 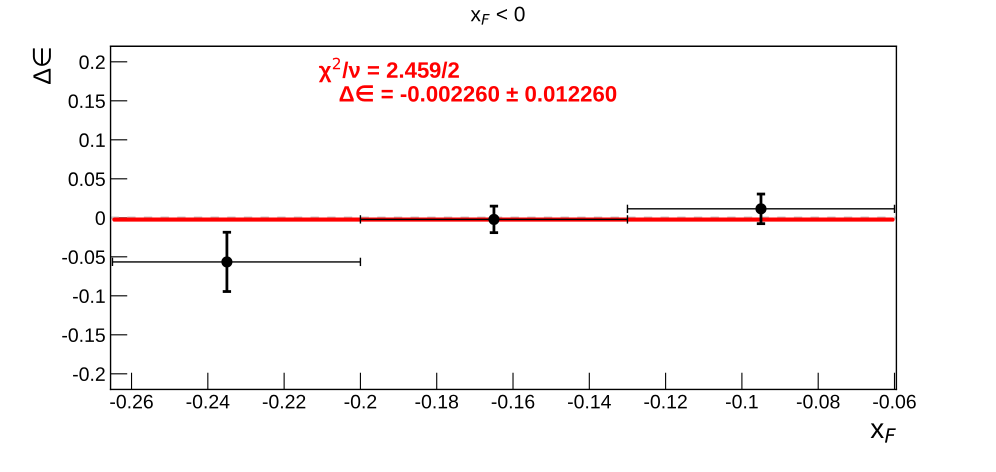 I want to click on x-axis-title: x$_{F}$, so click(x=883, y=433).